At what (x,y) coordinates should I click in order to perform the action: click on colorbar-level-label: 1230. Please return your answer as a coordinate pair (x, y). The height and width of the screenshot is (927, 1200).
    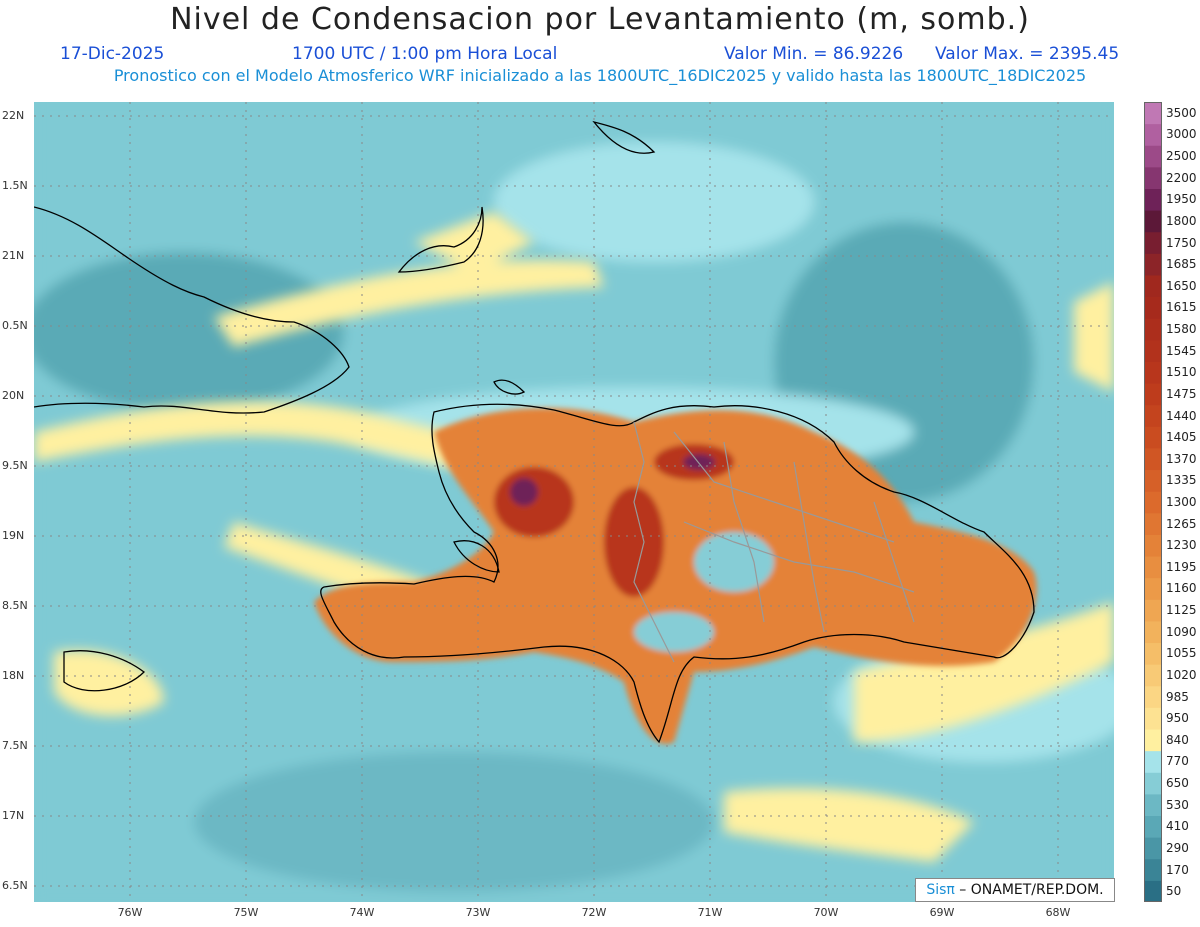
    Looking at the image, I should click on (1181, 545).